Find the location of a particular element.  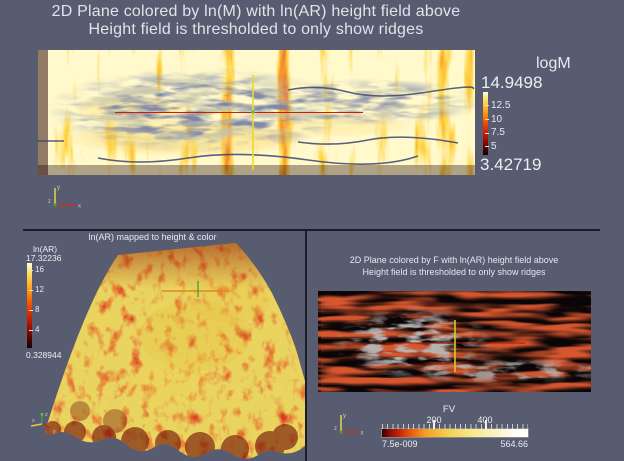

bl-view-title: ln(AR) mapped to height & color is located at coordinates (152, 237).